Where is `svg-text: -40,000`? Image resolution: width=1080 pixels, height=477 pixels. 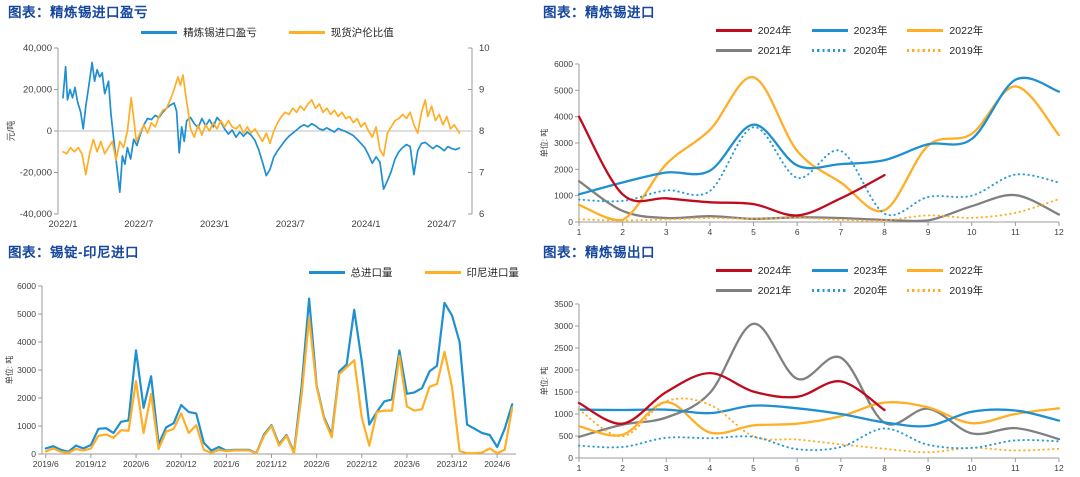 svg-text: -40,000 is located at coordinates (36, 214).